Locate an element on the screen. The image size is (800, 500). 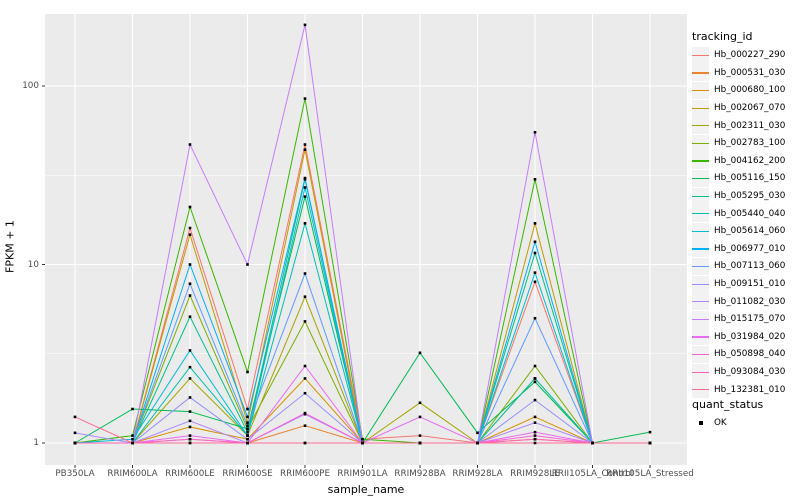
x-tick-label: RRIM928LA is located at coordinates (477, 474).